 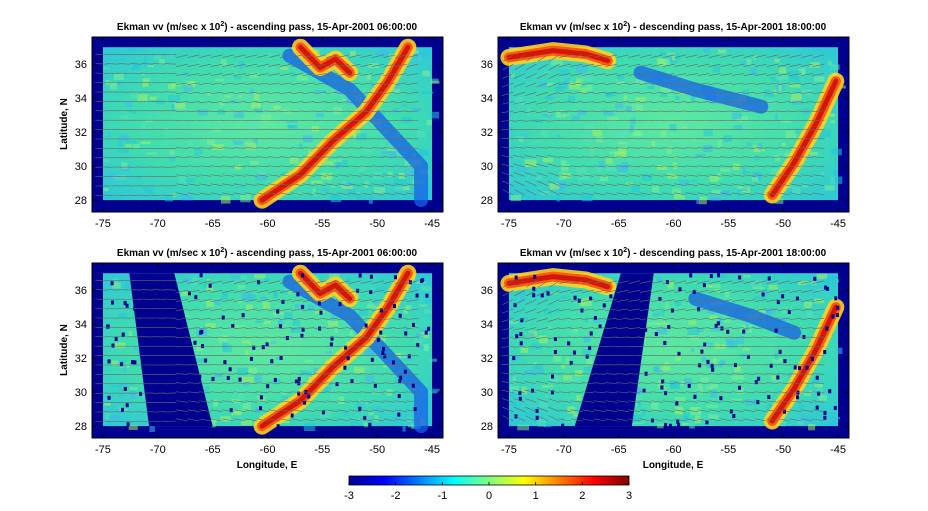 I want to click on colorbar-tick-label: -3, so click(x=349, y=496).